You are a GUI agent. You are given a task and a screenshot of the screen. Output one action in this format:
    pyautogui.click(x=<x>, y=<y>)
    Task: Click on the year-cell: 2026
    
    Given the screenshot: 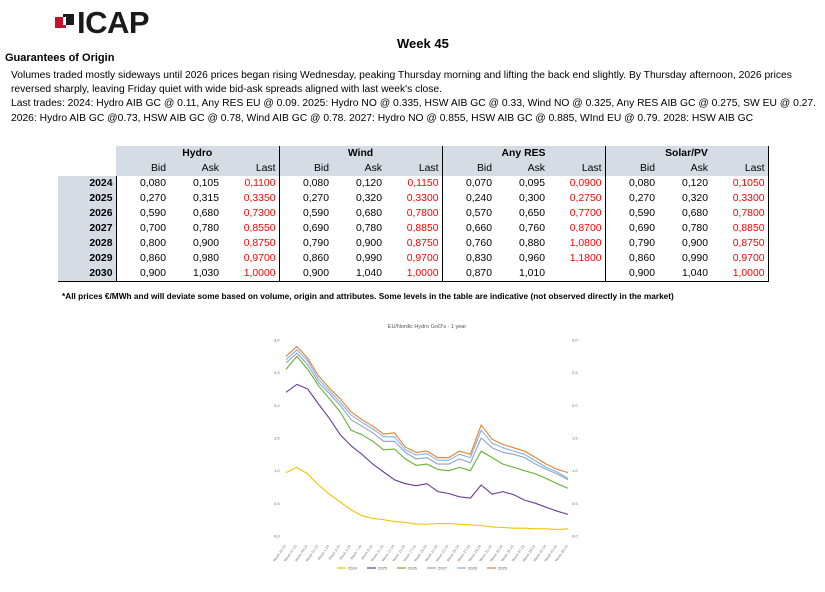 What is the action you would take?
    pyautogui.click(x=87, y=213)
    